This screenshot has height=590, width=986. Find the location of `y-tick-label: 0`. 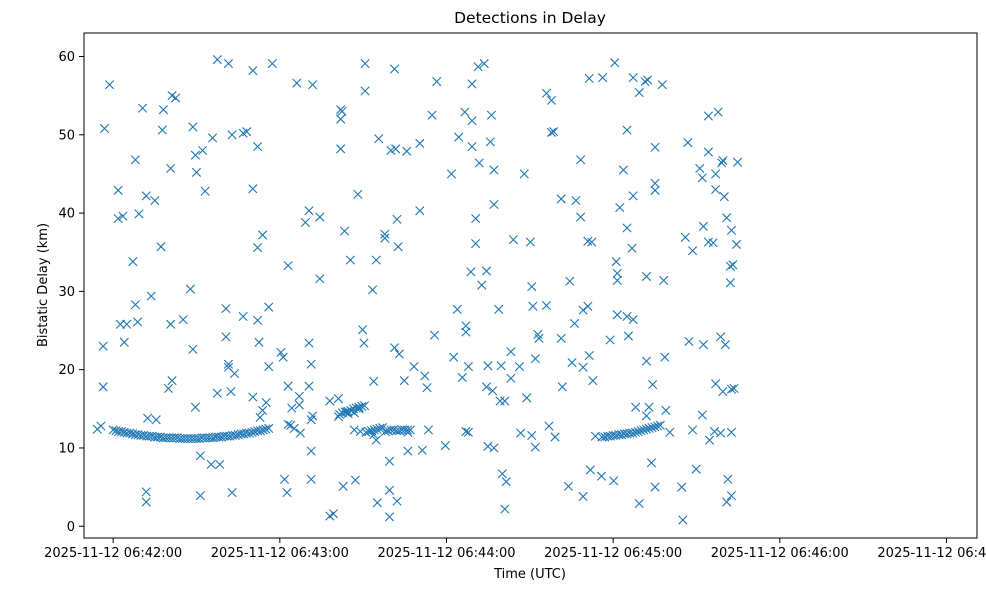

y-tick-label: 0 is located at coordinates (71, 527).